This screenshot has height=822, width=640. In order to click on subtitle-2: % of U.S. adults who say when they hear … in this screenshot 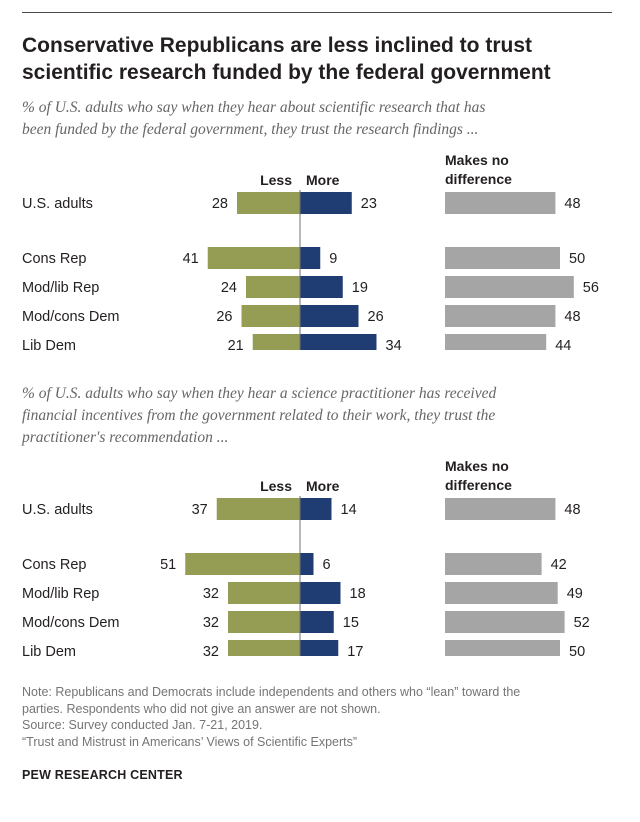, I will do `click(322, 416)`.